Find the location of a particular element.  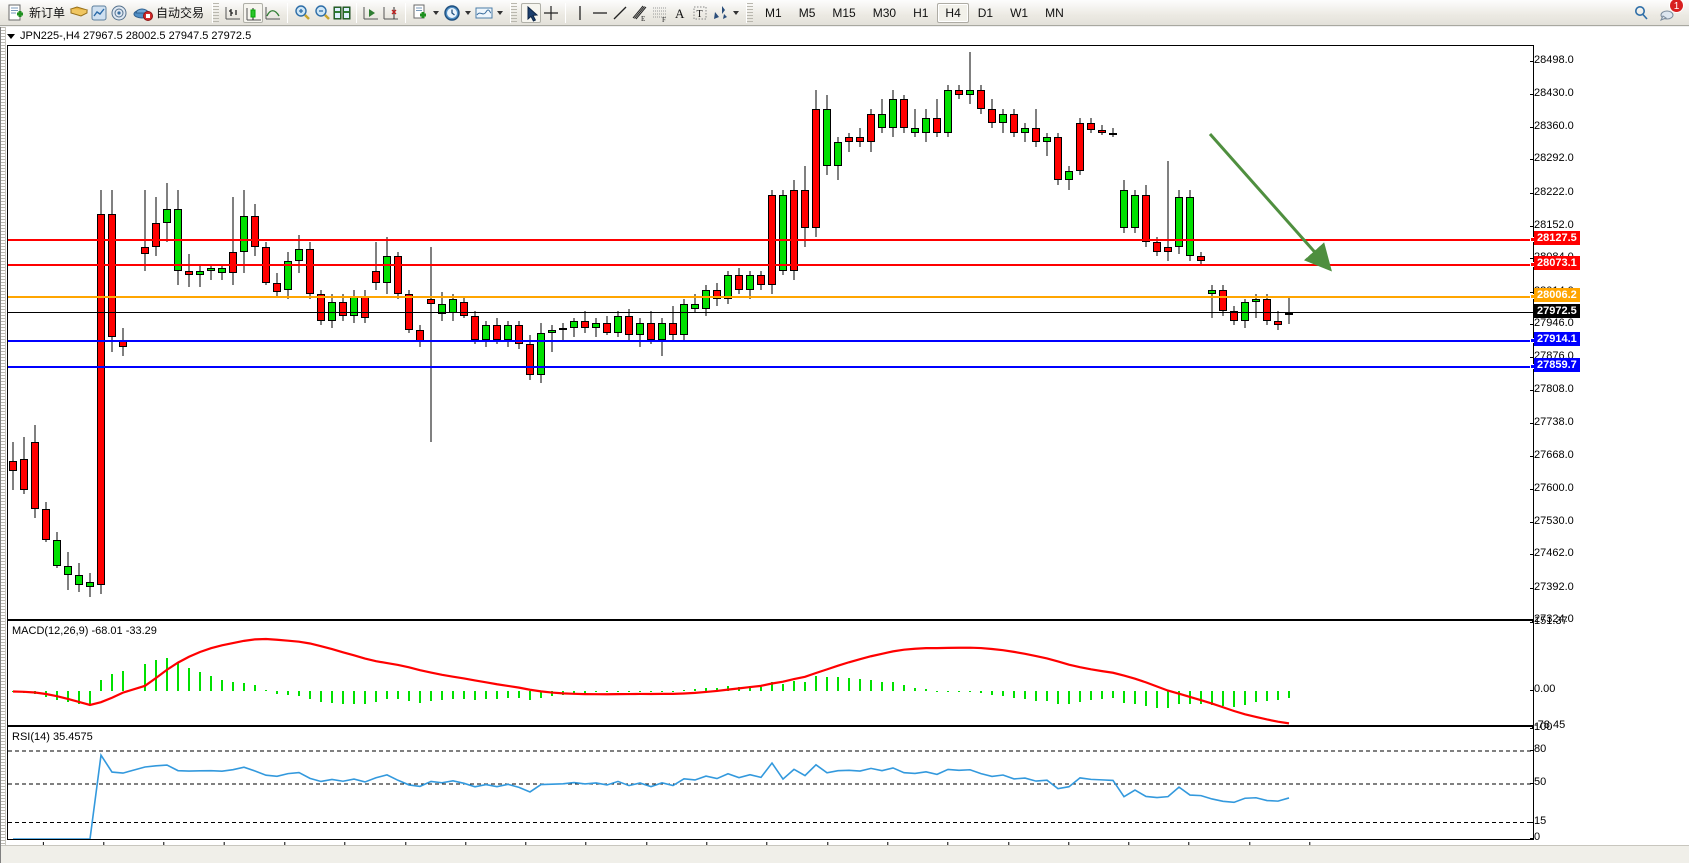

horizontal-line-icon is located at coordinates (600, 13).